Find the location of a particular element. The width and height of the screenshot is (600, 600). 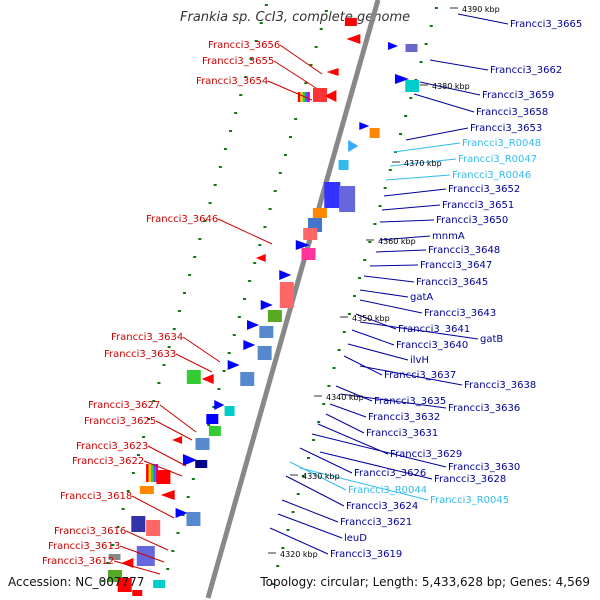

left-gene-label: Francci3_3616 is located at coordinates (90, 531).